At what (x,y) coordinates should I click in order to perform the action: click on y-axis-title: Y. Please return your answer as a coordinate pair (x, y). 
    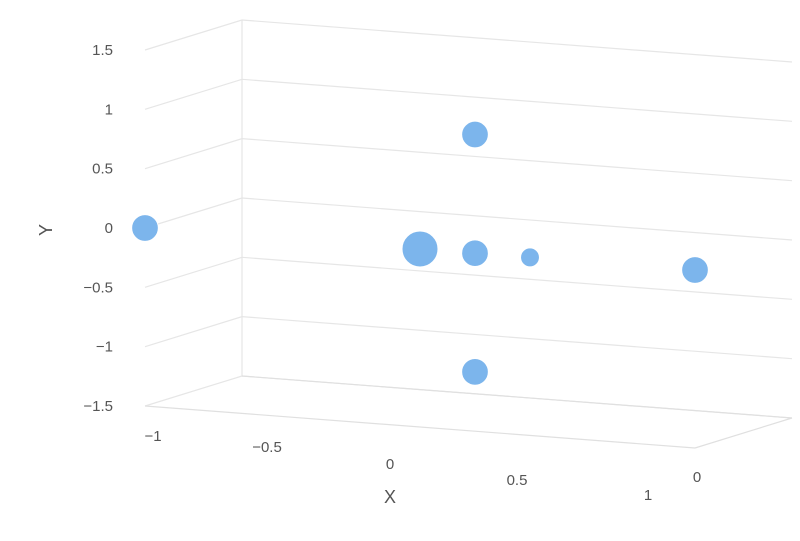
    Looking at the image, I should click on (46, 230).